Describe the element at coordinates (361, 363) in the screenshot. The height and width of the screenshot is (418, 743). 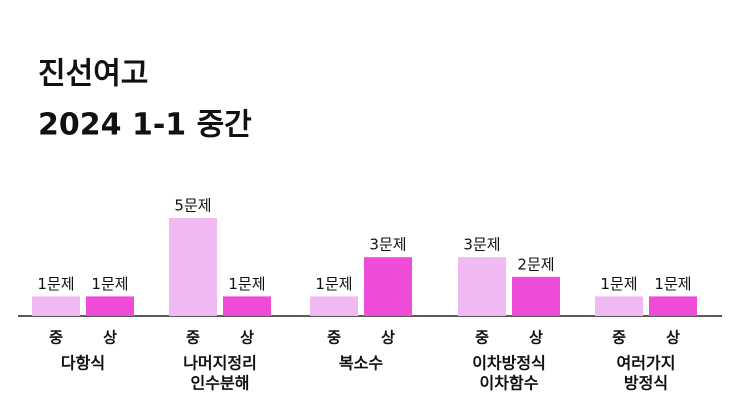
I see `category-label: 복소수` at that location.